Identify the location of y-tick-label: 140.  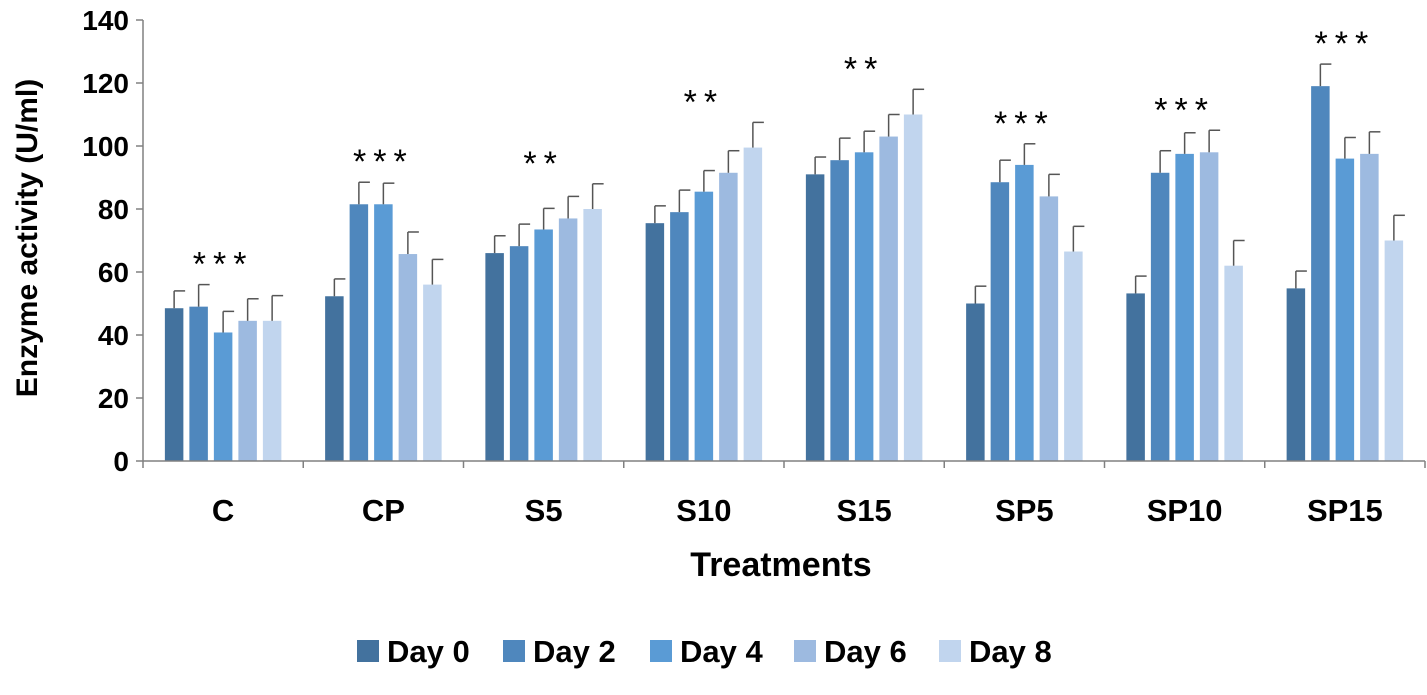
(105, 20).